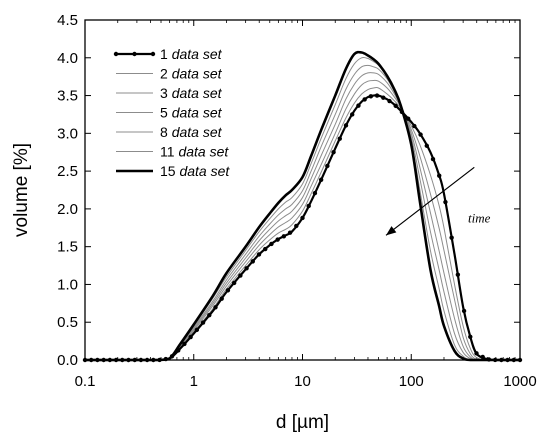 The height and width of the screenshot is (443, 550). I want to click on y-tick-label: 4.0, so click(67, 58).